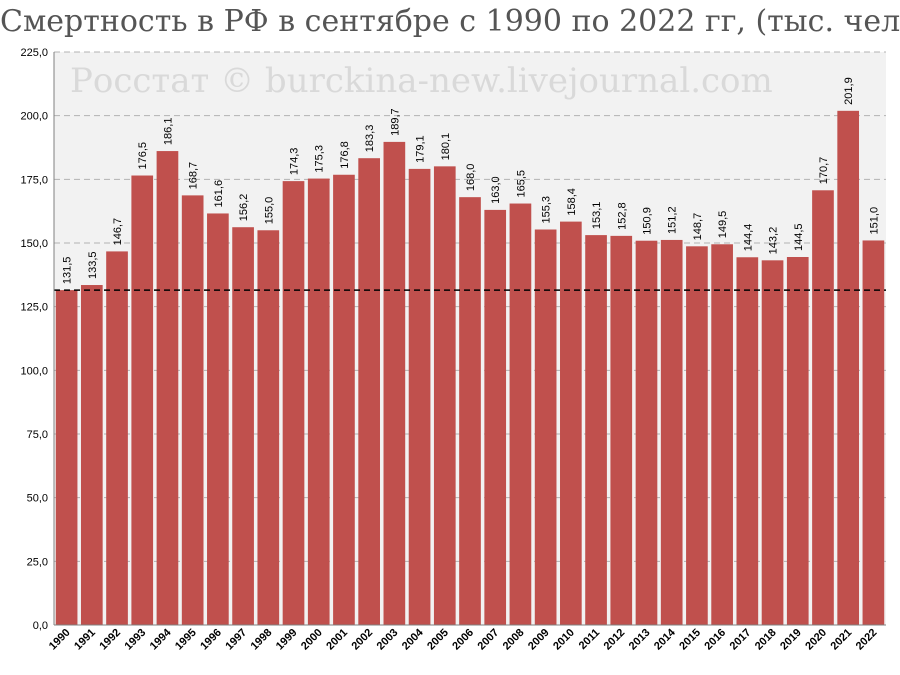 Image resolution: width=900 pixels, height=675 pixels. Describe the element at coordinates (647, 221) in the screenshot. I see `data-label: 150,9` at that location.